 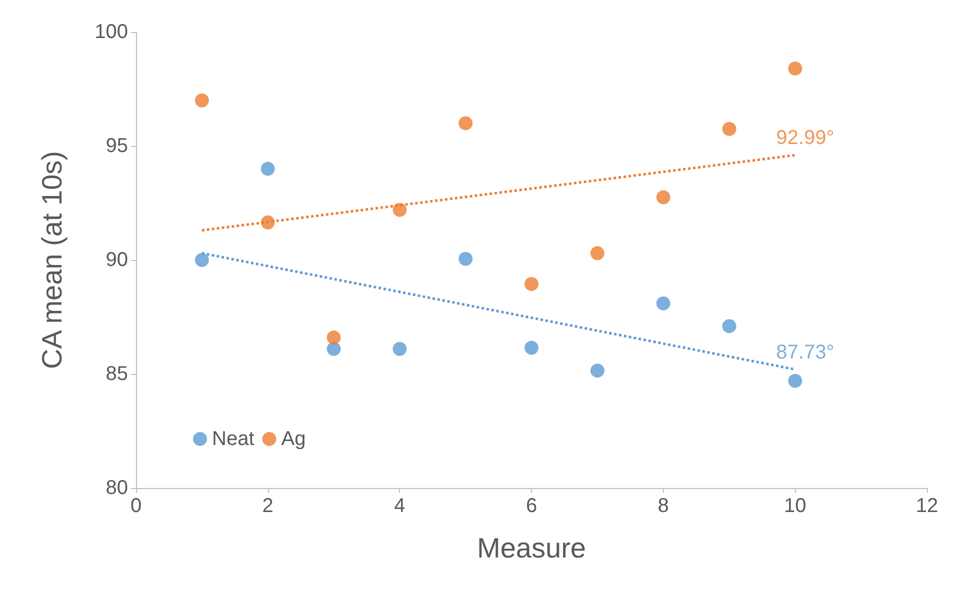 I want to click on x-tick-label: 6, so click(x=532, y=506).